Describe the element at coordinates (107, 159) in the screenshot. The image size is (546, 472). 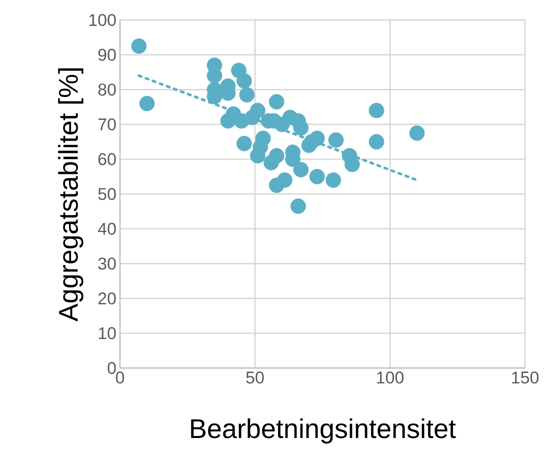
I see `y-tick-label: 60` at that location.